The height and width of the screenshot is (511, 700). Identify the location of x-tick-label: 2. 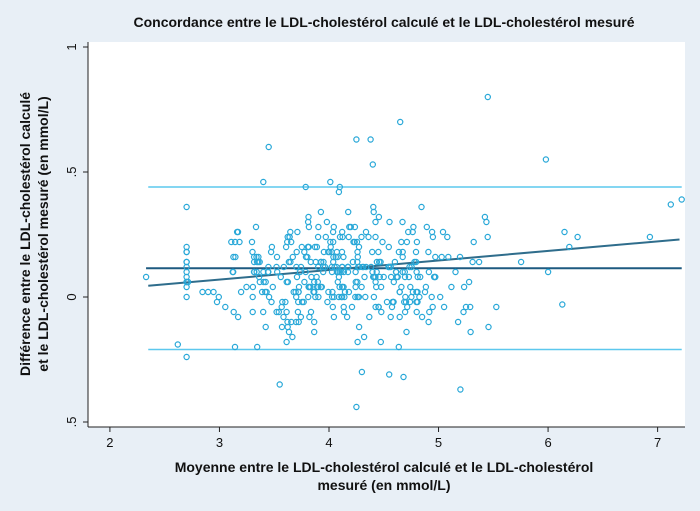
(109, 442).